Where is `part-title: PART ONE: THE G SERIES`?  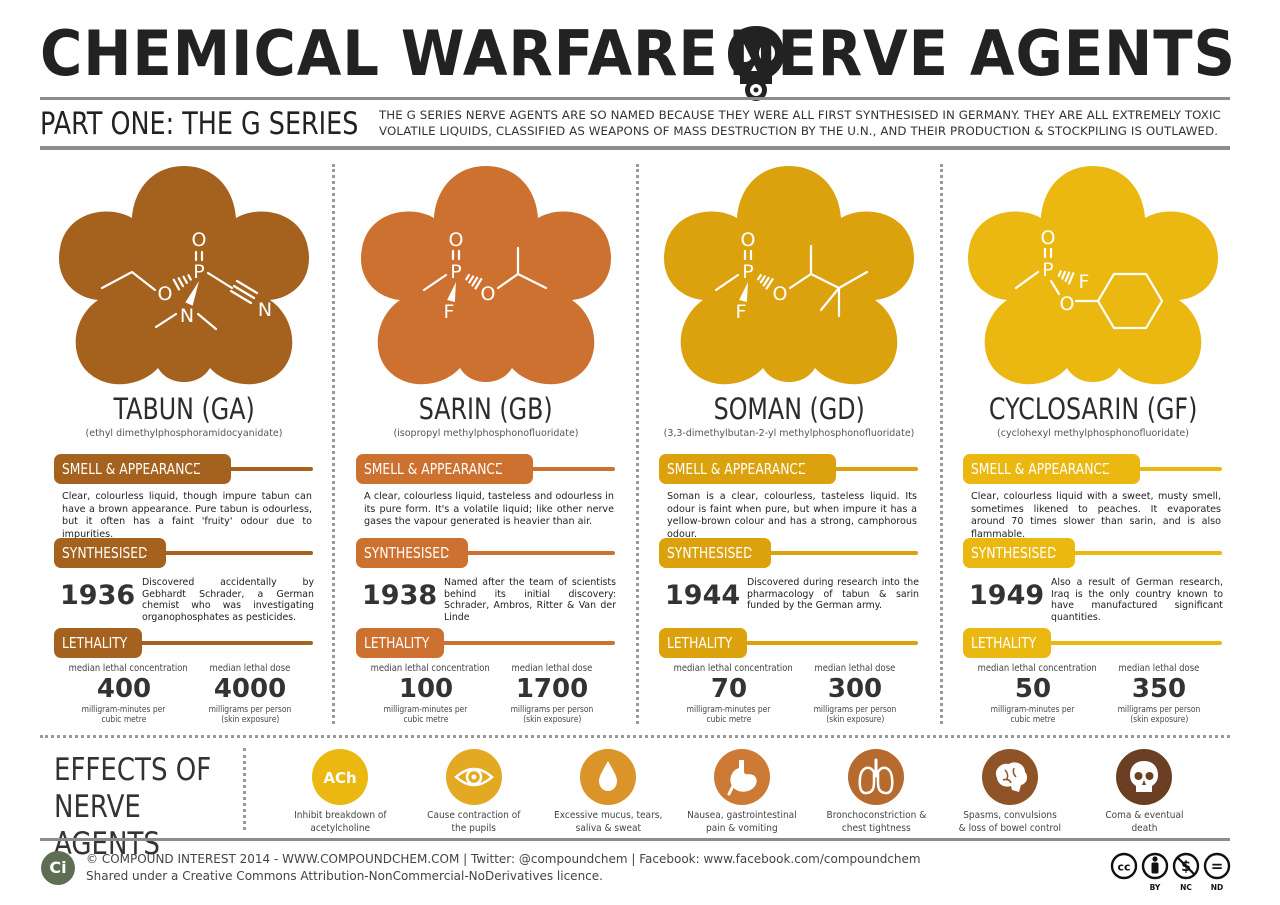 part-title: PART ONE: THE G SERIES is located at coordinates (199, 124).